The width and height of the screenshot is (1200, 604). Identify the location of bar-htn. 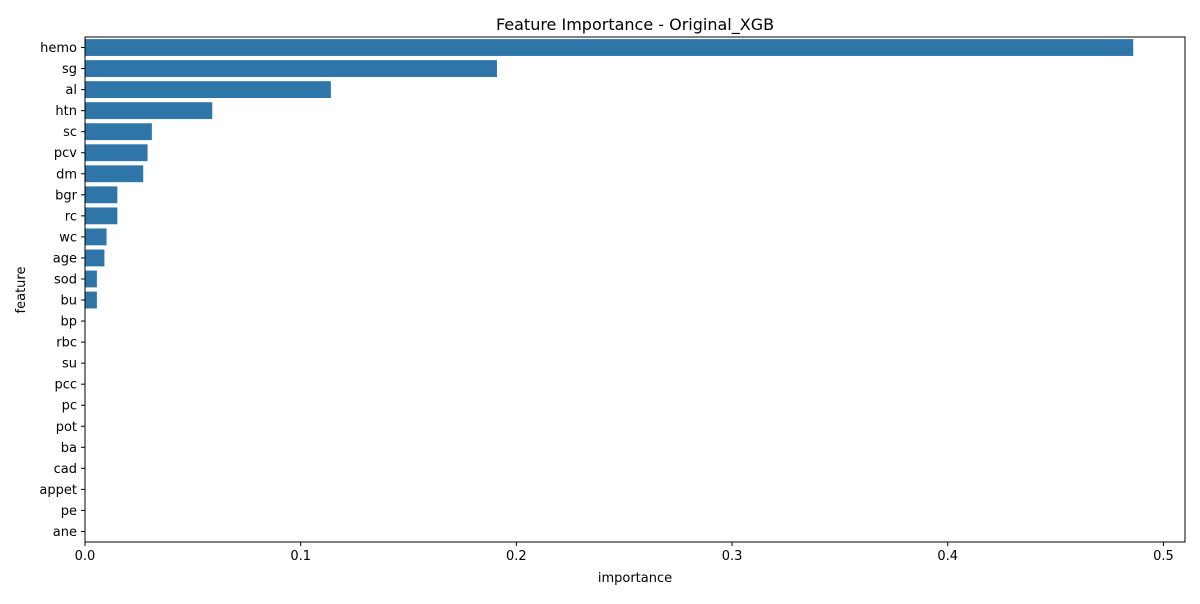
(149, 111).